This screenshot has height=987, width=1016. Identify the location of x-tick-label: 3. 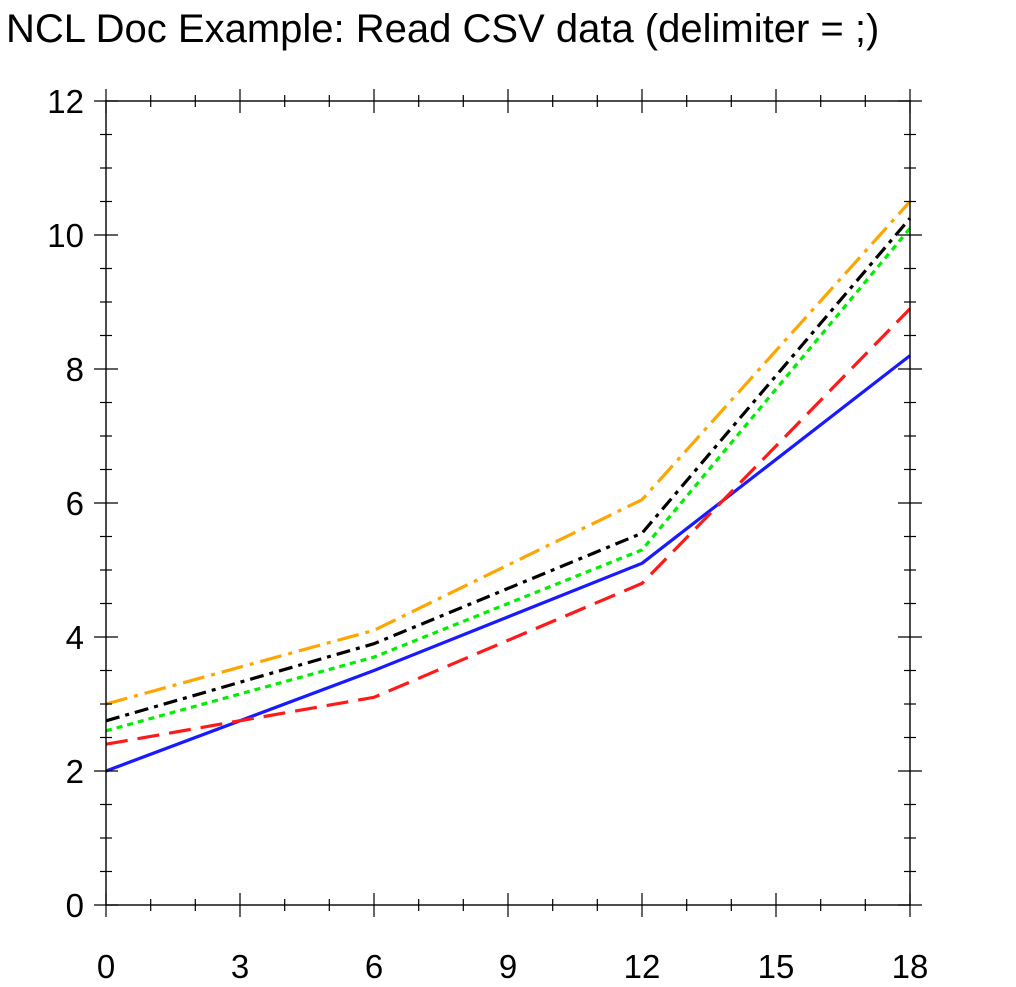
(240, 966).